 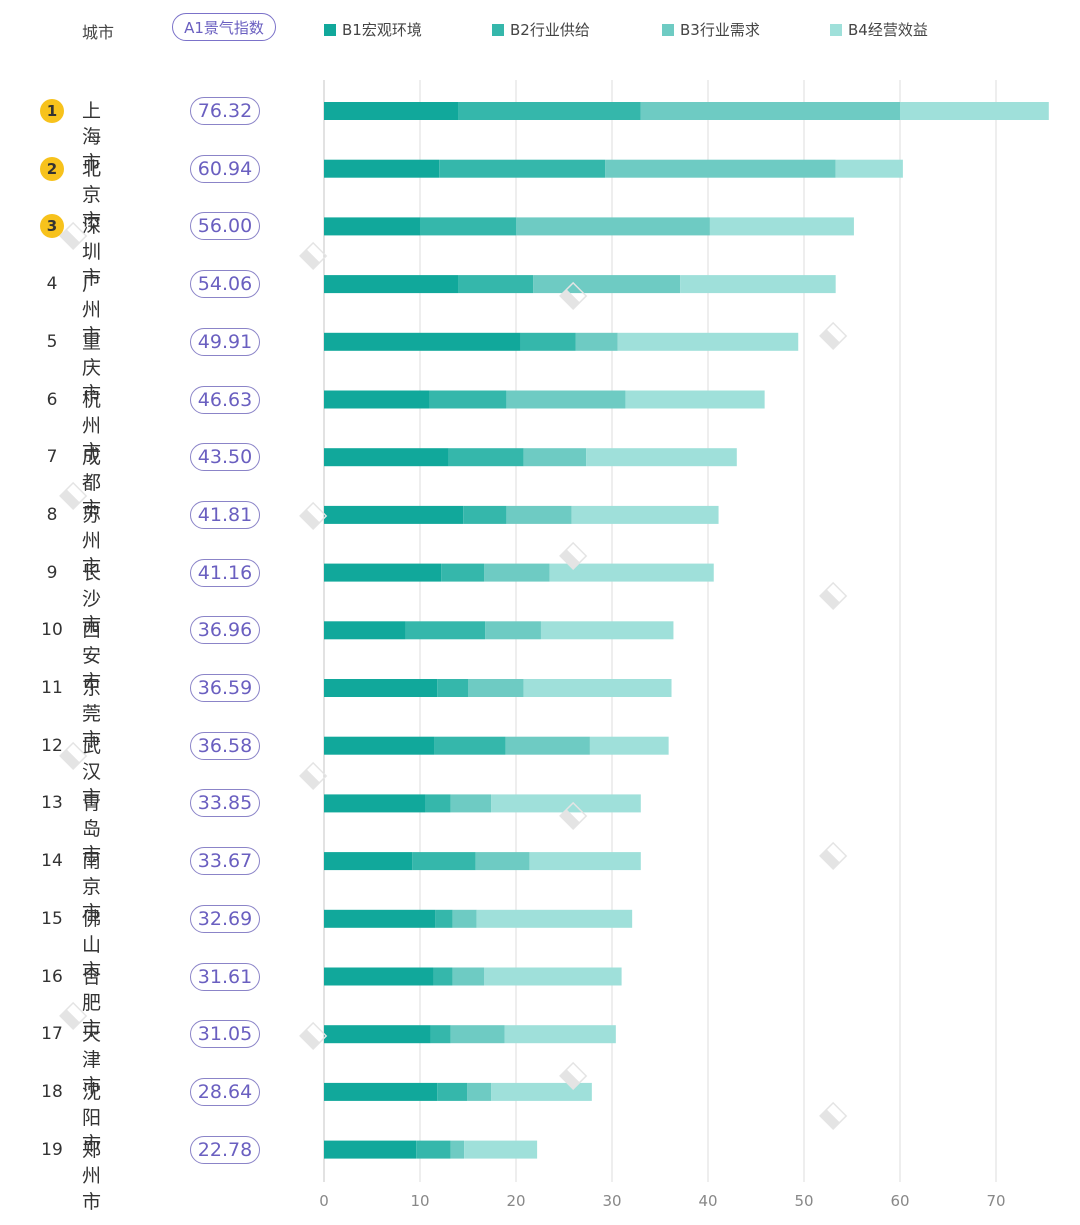 I want to click on index-value-pill: 28.64, so click(x=225, y=1091).